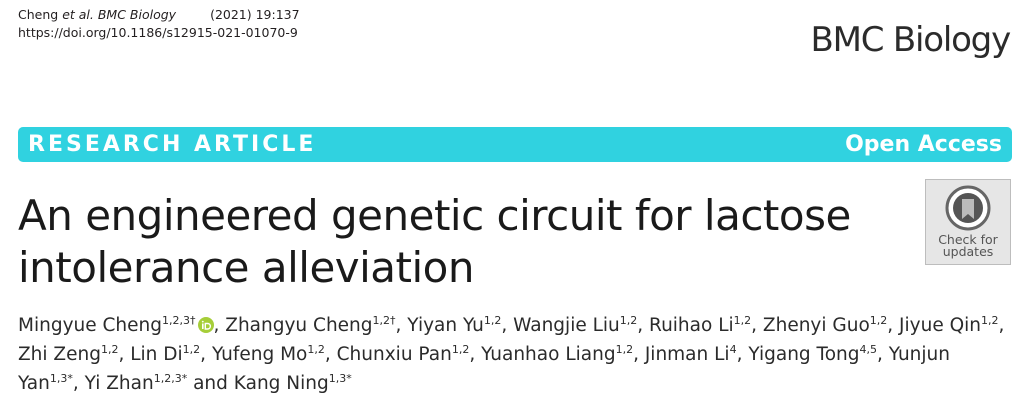 Image resolution: width=1024 pixels, height=410 pixels. I want to click on author-name: Jiyue Qin, so click(940, 325).